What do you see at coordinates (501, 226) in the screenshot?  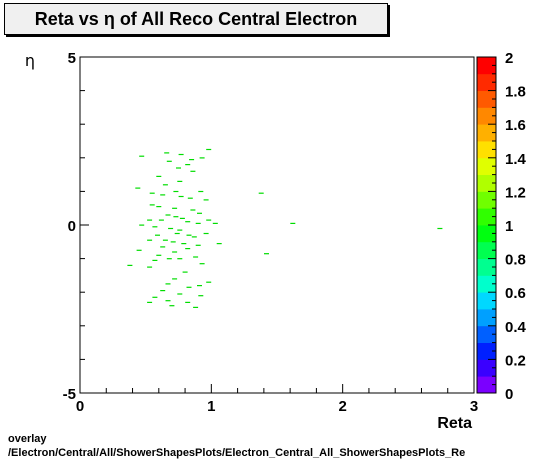 I see `colorbar: 0 0.2 0.4 0.6 0.8 1 1.2 1.4 1.6 1.8 2` at bounding box center [501, 226].